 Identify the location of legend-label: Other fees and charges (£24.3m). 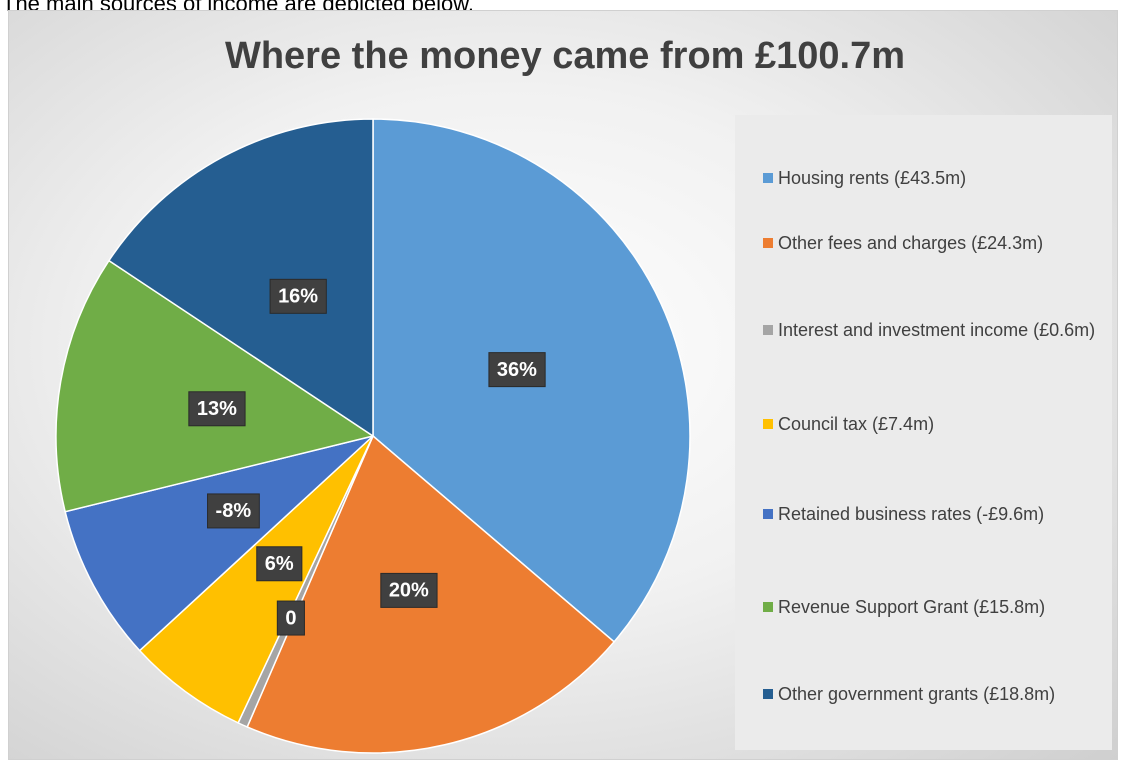
(911, 243).